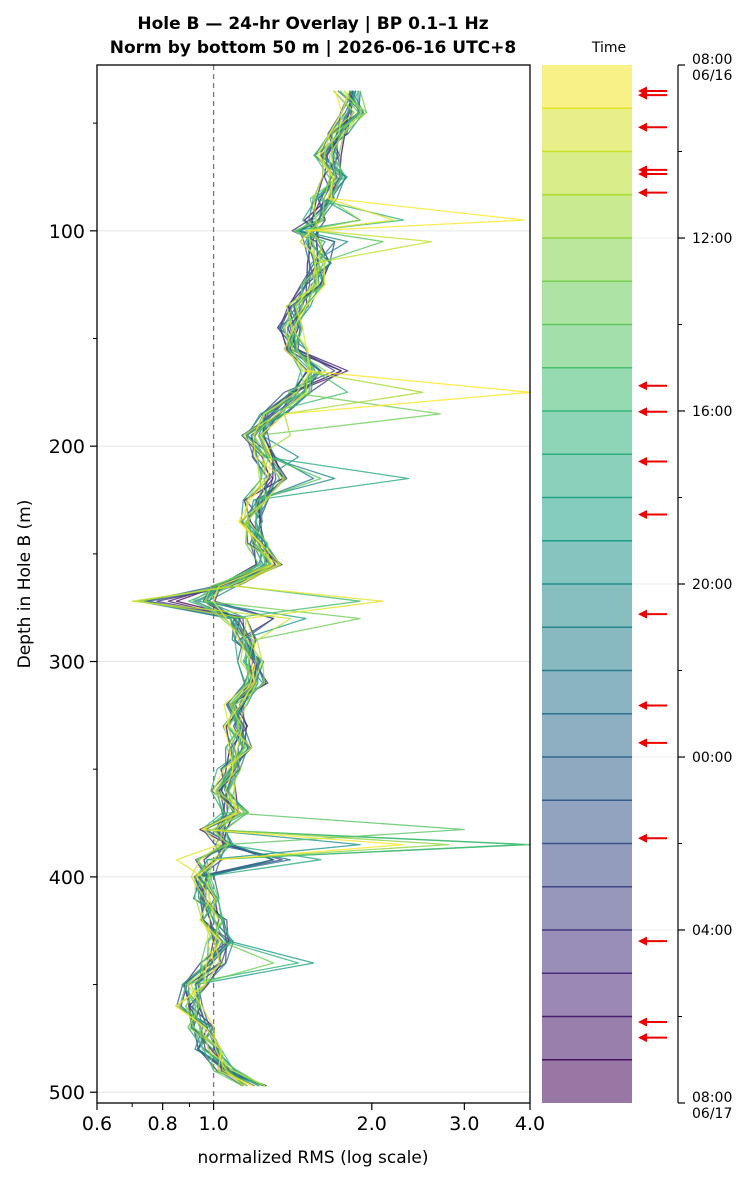 This screenshot has width=750, height=1181. Describe the element at coordinates (530, 1124) in the screenshot. I see `x-tick-label-5: 4.0` at that location.